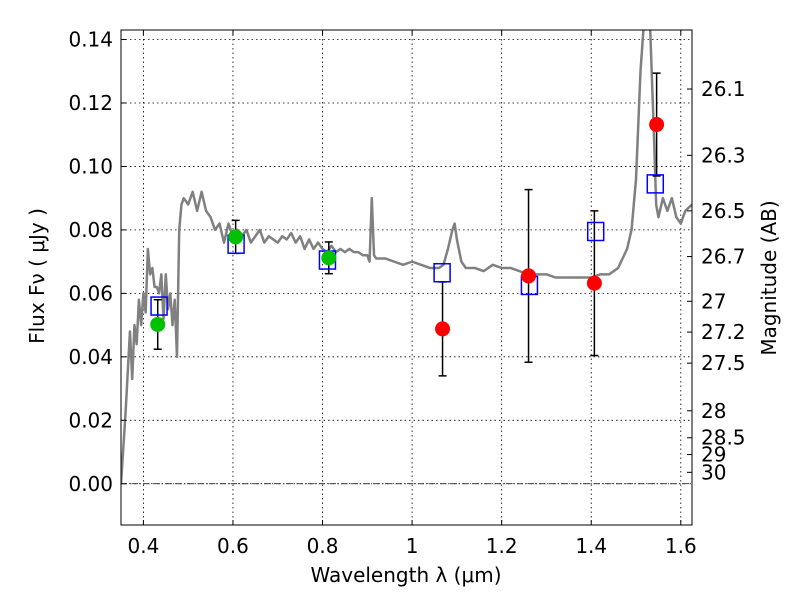  I want to click on x-tick-label: 1.4, so click(591, 546).